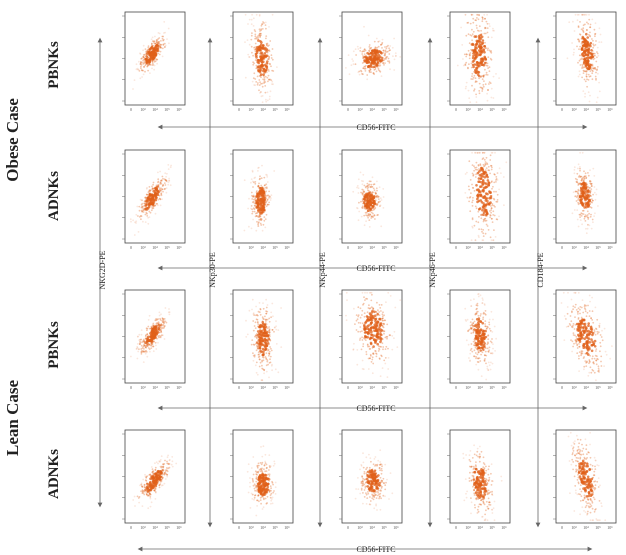 This screenshot has width=626, height=555. I want to click on x-tick-label: 0, so click(348, 387).